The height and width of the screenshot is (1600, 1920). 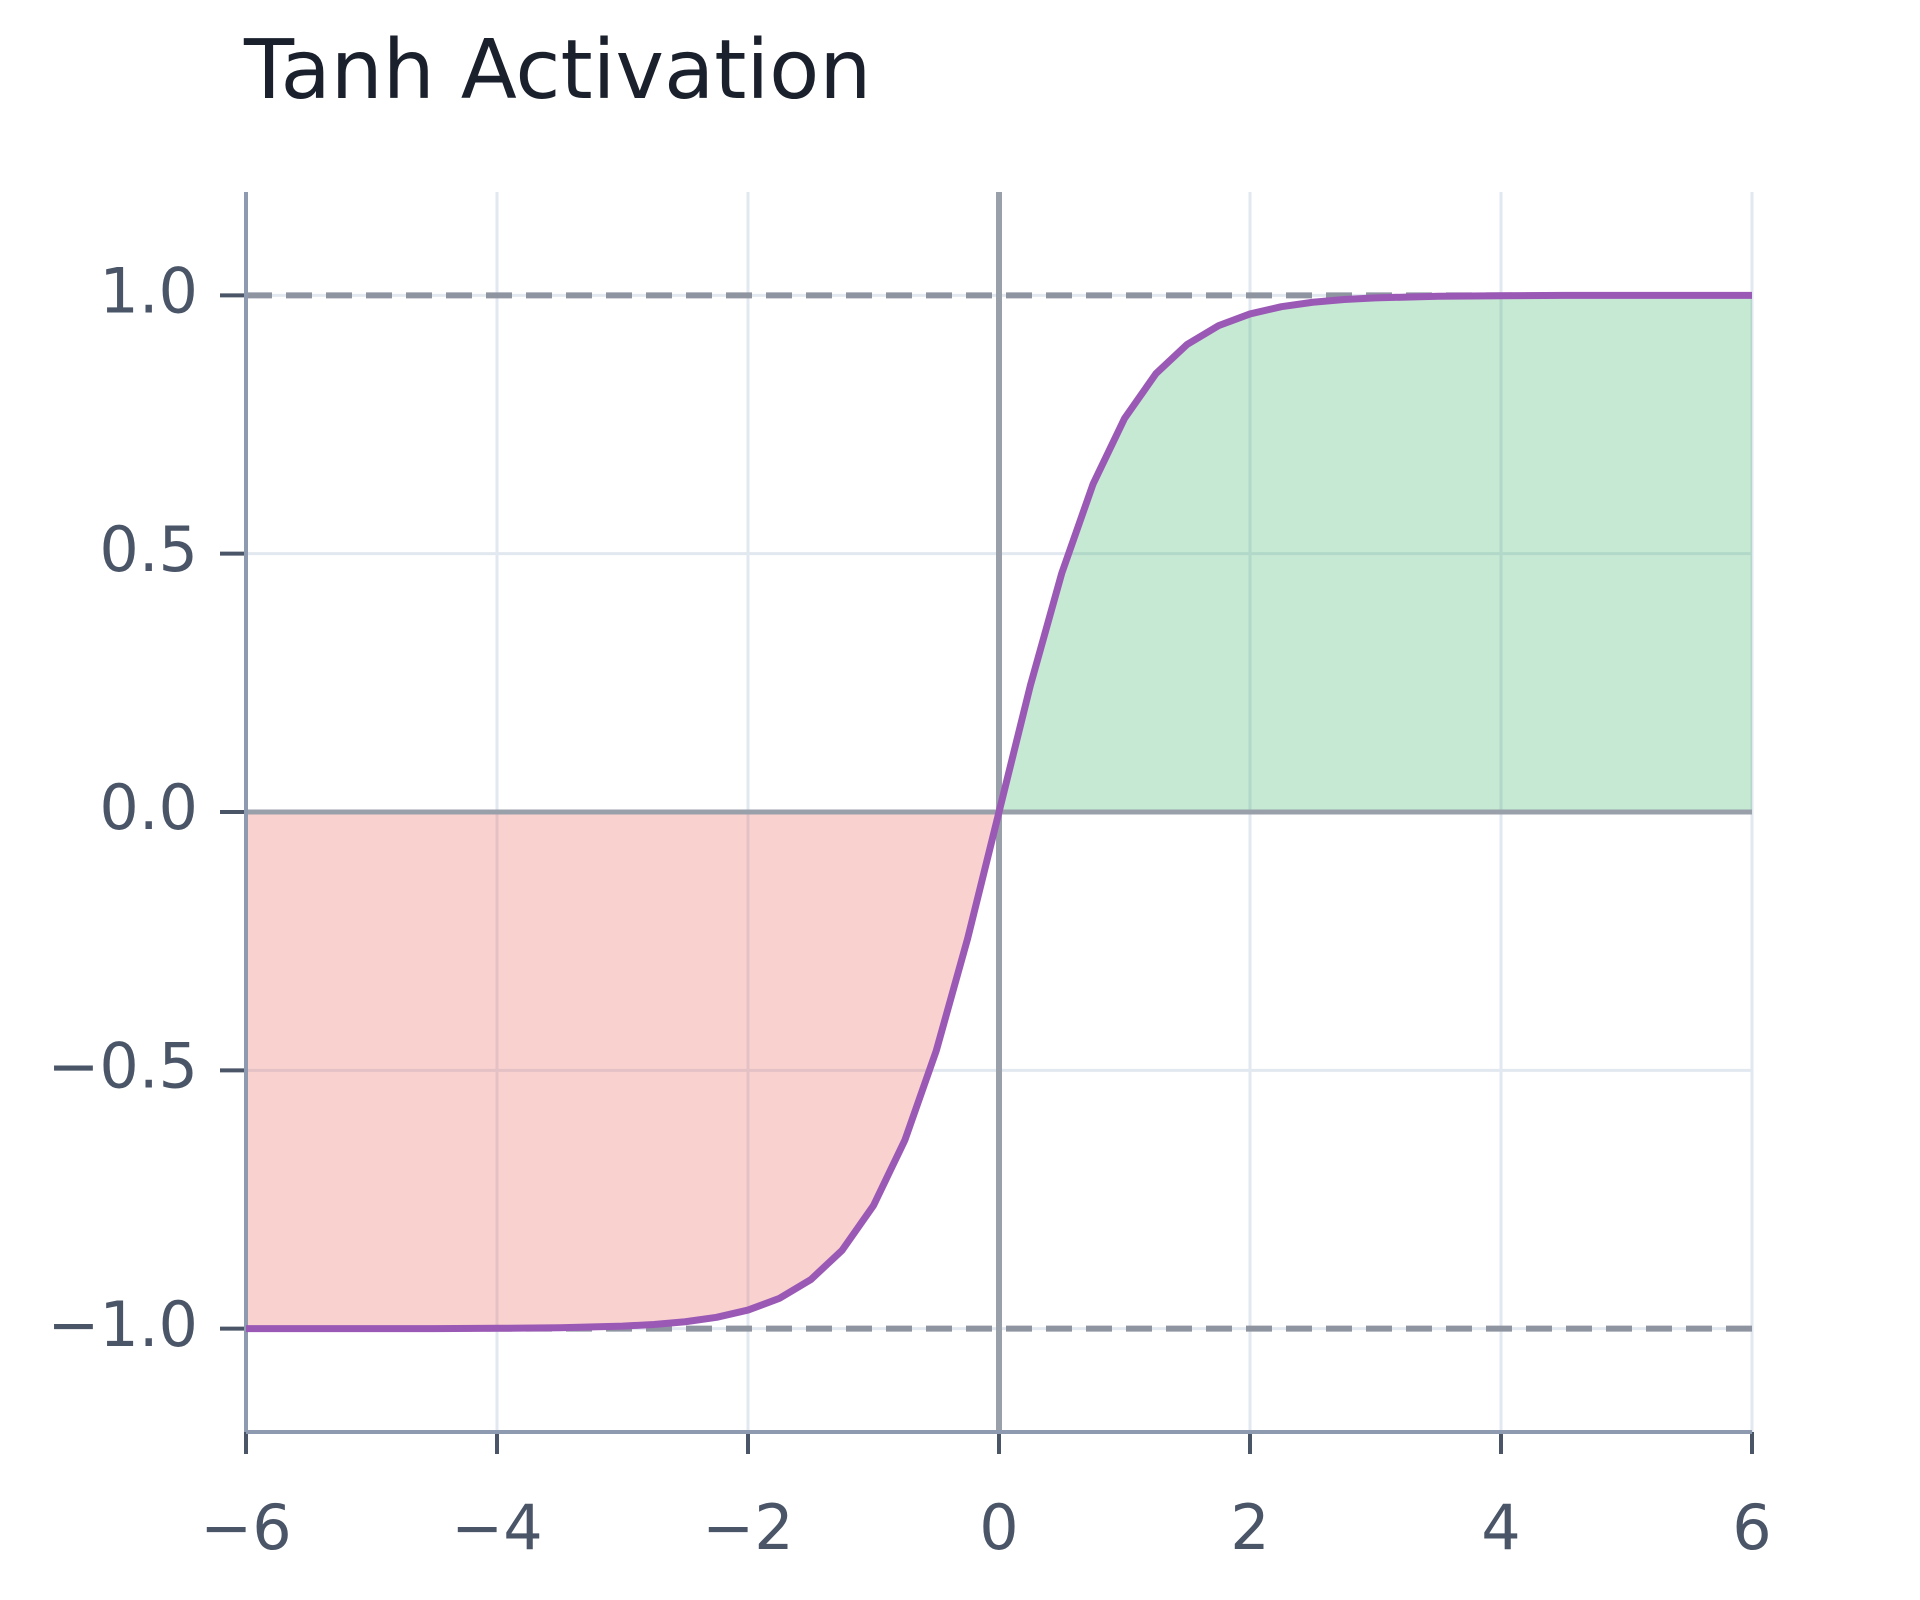 I want to click on negative-area, so click(x=622, y=1070).